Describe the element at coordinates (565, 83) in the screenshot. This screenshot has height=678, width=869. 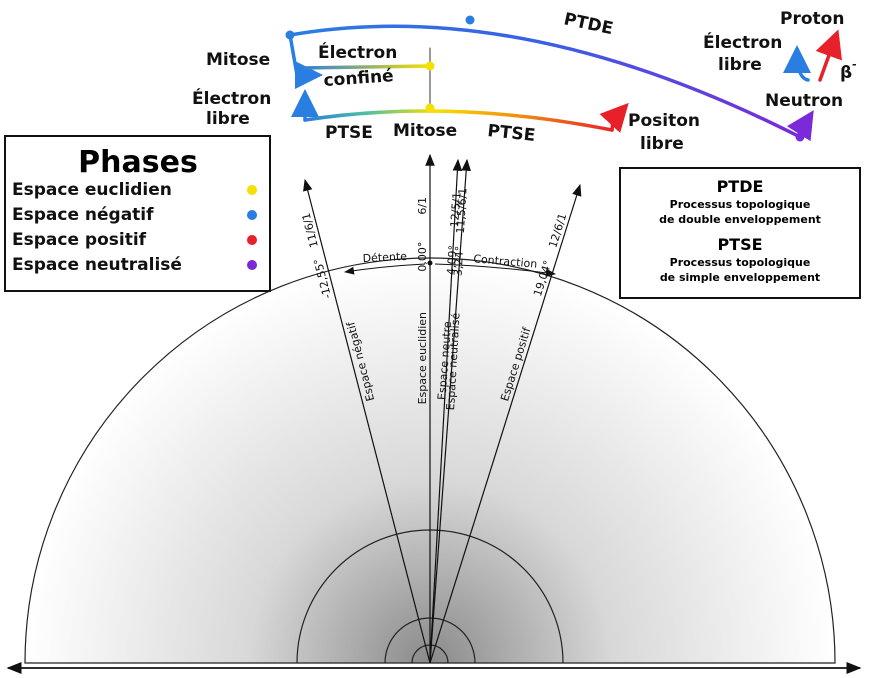
I see `process-curves` at that location.